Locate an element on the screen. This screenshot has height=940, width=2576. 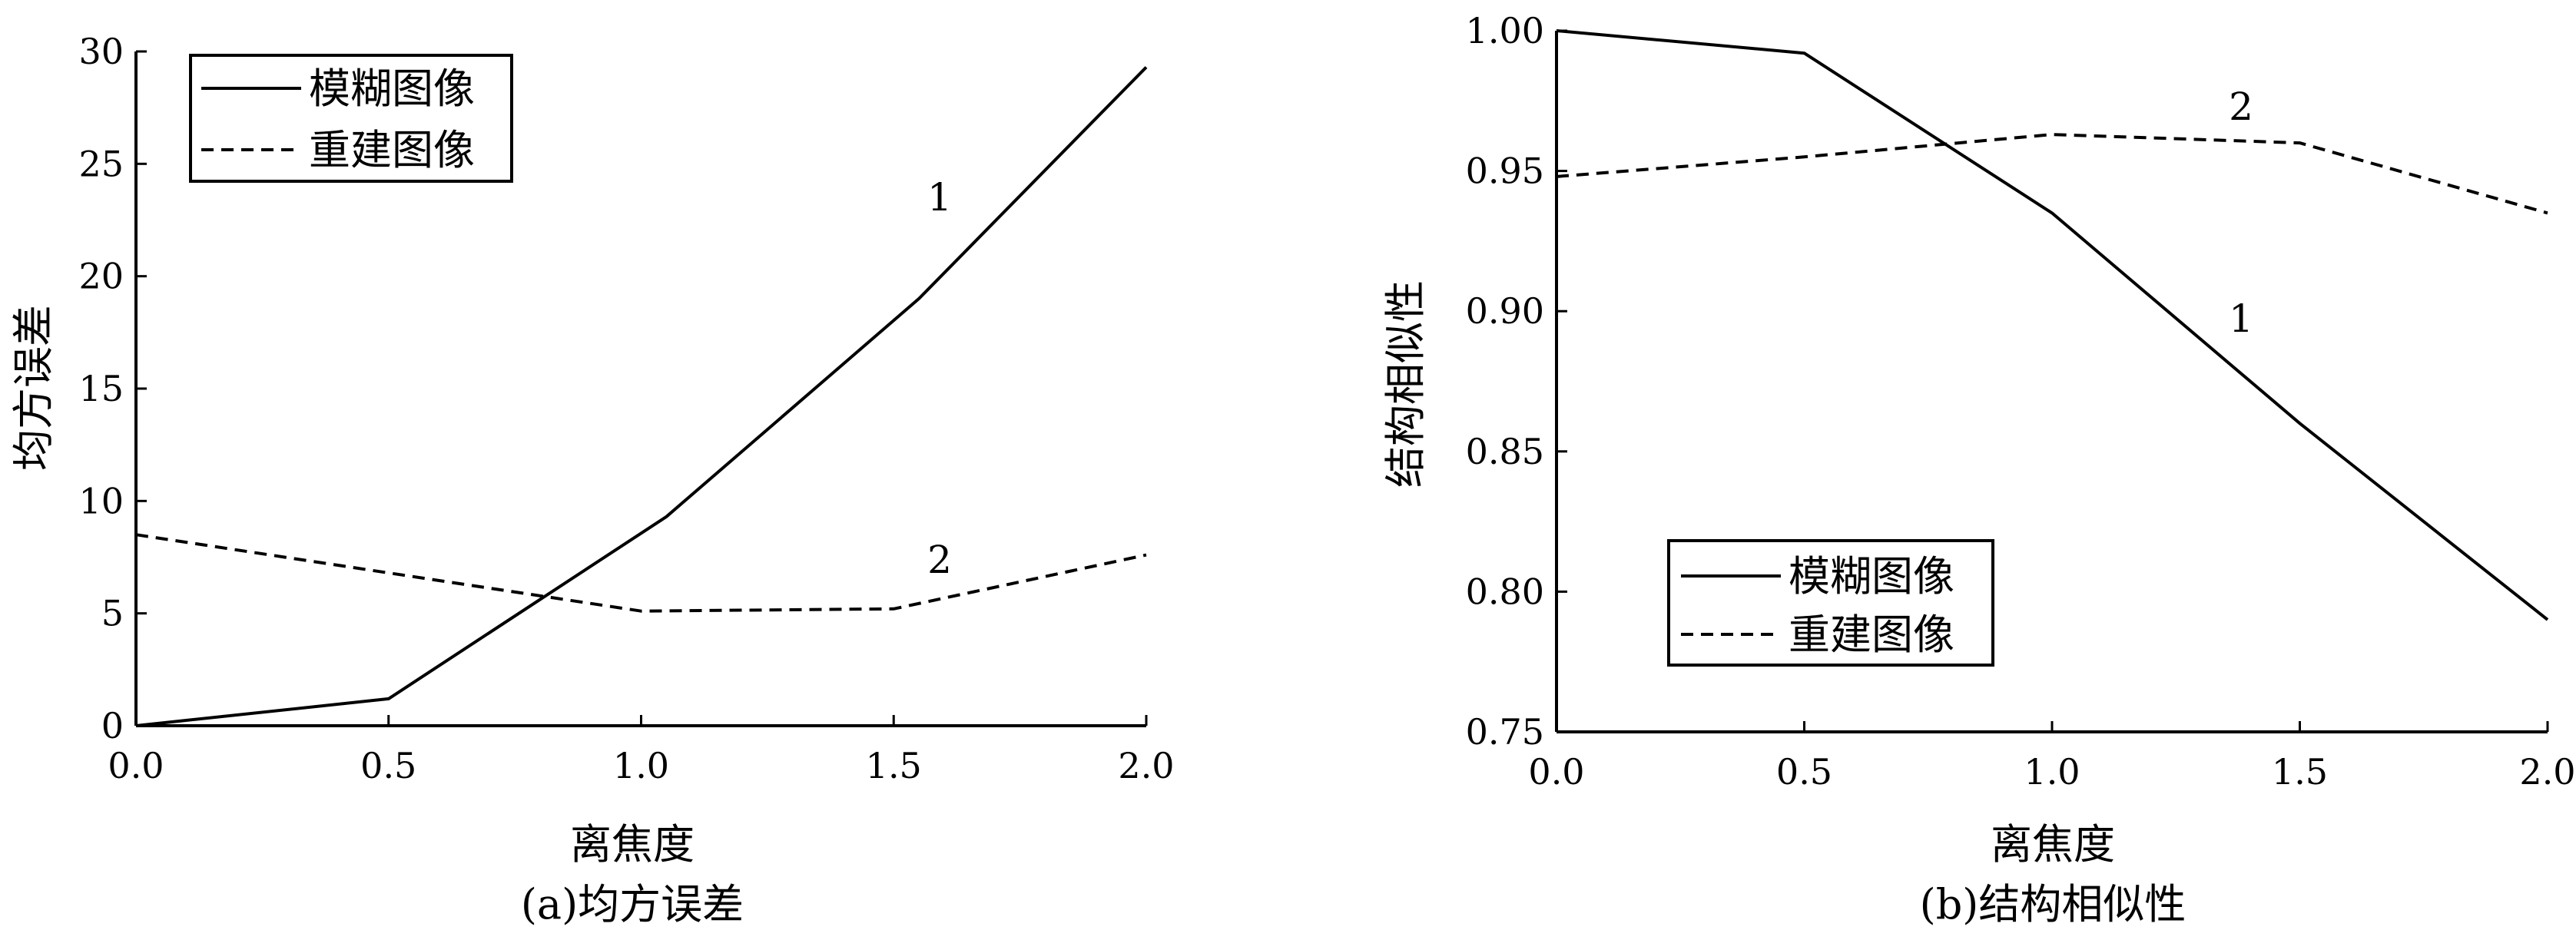
y-axis-title: 结构相似性 is located at coordinates (1405, 384).